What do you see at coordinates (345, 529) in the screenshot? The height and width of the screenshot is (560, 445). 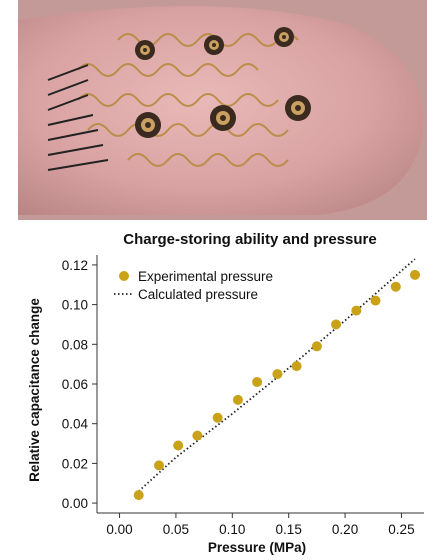 I see `x-tick-label: 0.20` at bounding box center [345, 529].